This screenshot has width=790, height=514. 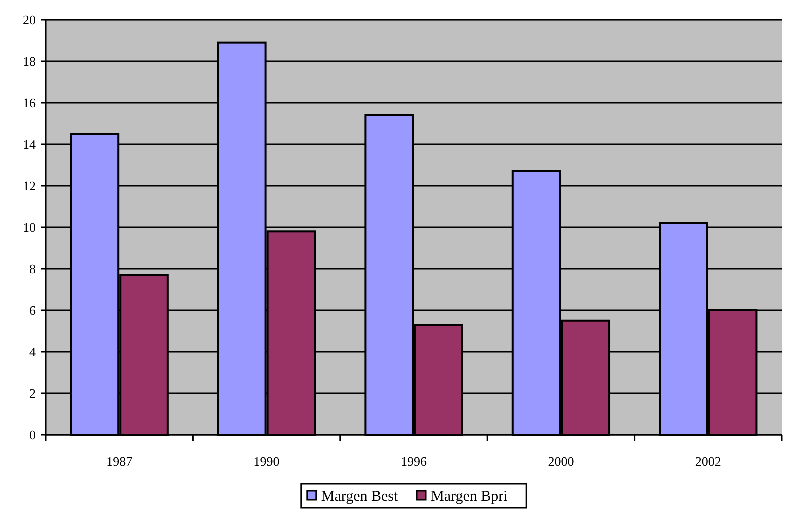 I want to click on y-tick-label: 18, so click(x=29, y=62).